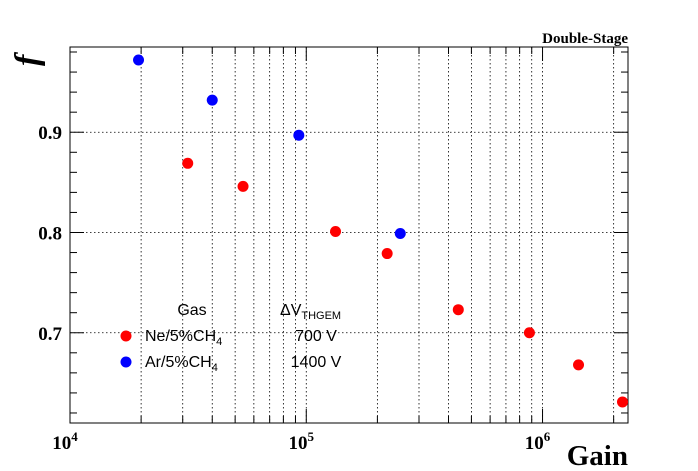 Image resolution: width=698 pixels, height=471 pixels. I want to click on legend-label-ne: Ne/5%CH4, so click(183, 338).